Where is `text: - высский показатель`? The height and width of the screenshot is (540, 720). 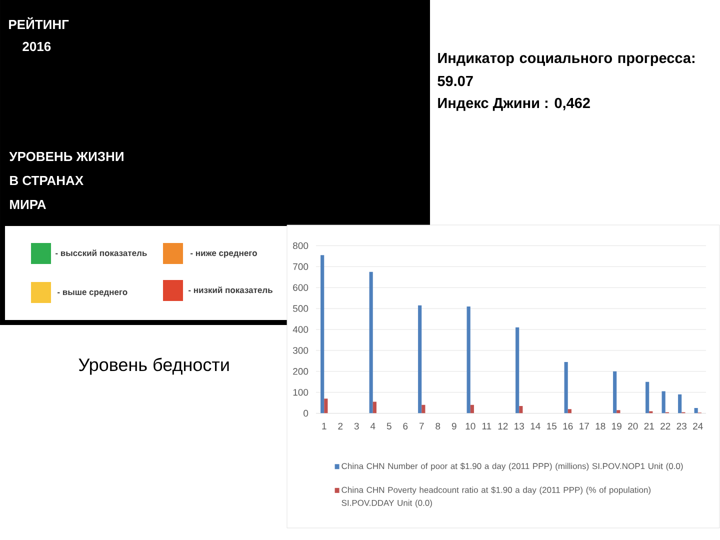 text: - высский показатель is located at coordinates (101, 253).